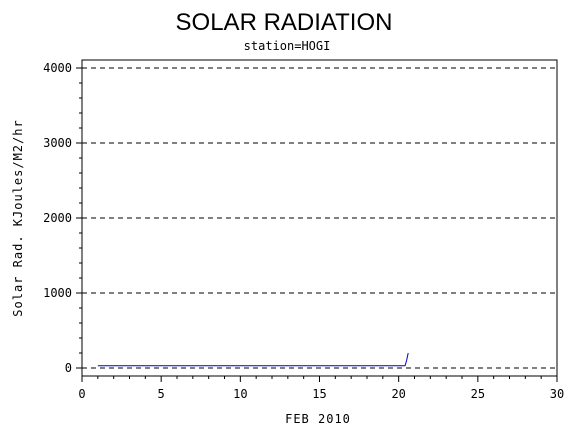  Describe the element at coordinates (398, 394) in the screenshot. I see `x-tick-label: 20` at that location.